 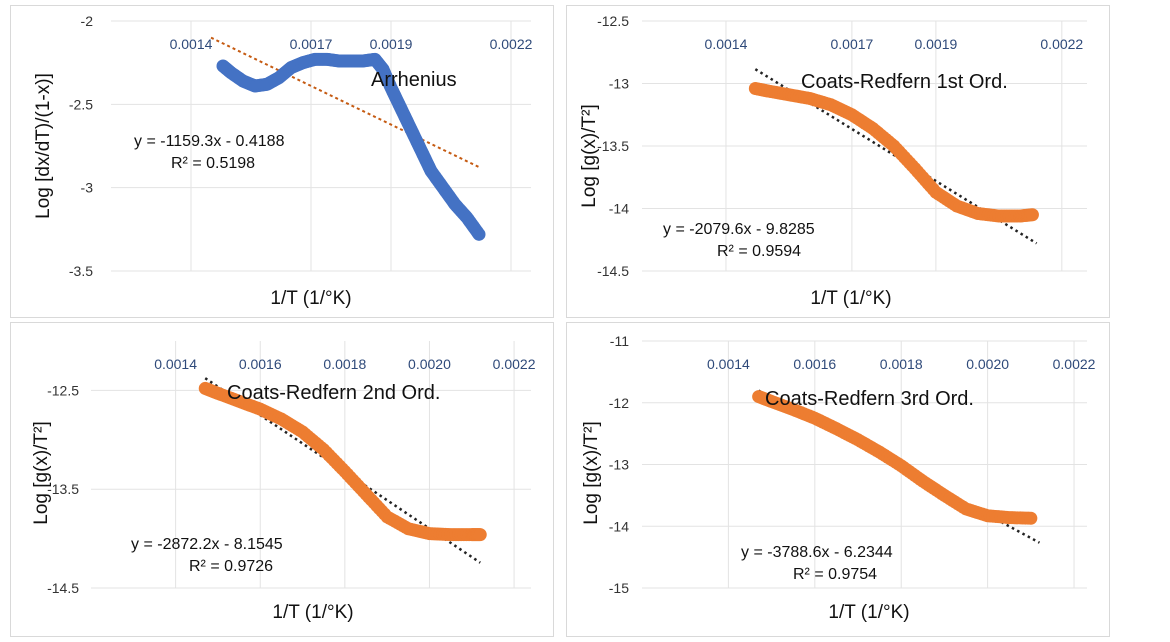 I want to click on y-tick-label: -12, so click(x=619, y=403).